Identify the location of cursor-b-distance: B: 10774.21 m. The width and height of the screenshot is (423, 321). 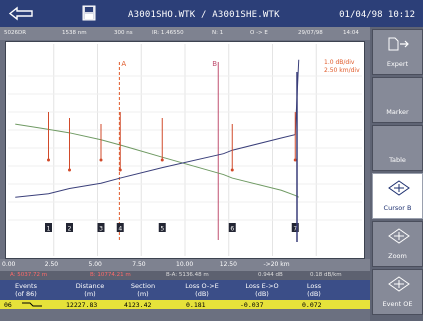
(110, 275).